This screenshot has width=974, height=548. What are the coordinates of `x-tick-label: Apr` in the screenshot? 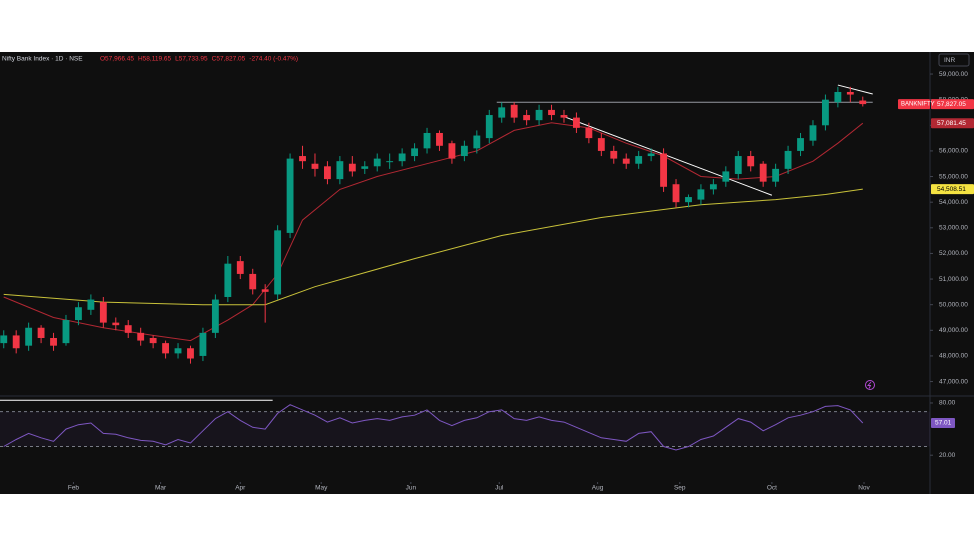 It's located at (240, 488).